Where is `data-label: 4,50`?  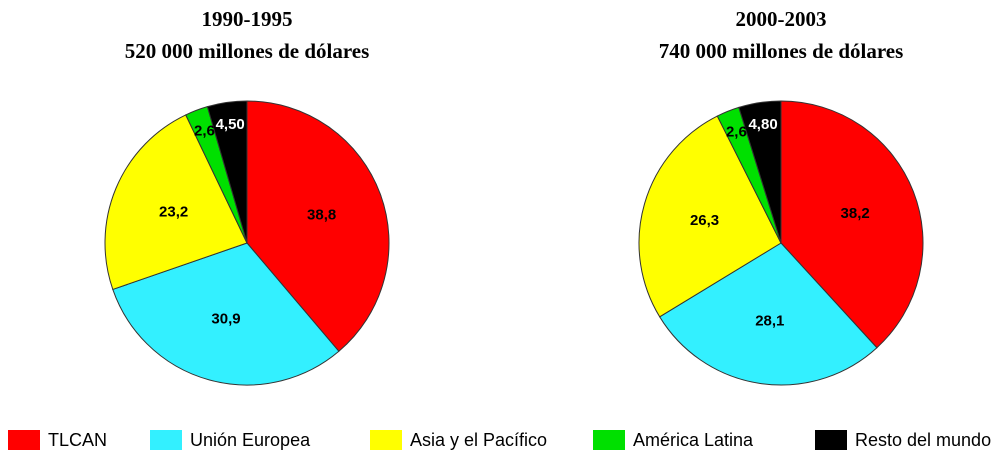 data-label: 4,50 is located at coordinates (230, 124).